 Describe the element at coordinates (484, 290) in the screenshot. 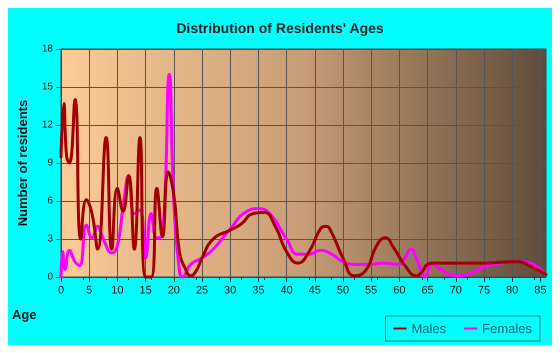

I see `x-tick-label: 75` at that location.